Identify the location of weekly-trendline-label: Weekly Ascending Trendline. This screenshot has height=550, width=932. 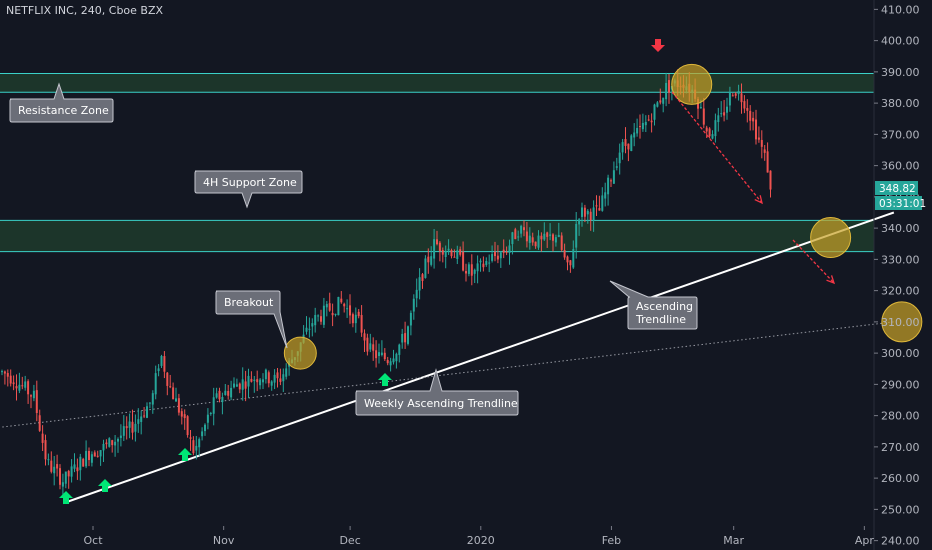
(441, 403).